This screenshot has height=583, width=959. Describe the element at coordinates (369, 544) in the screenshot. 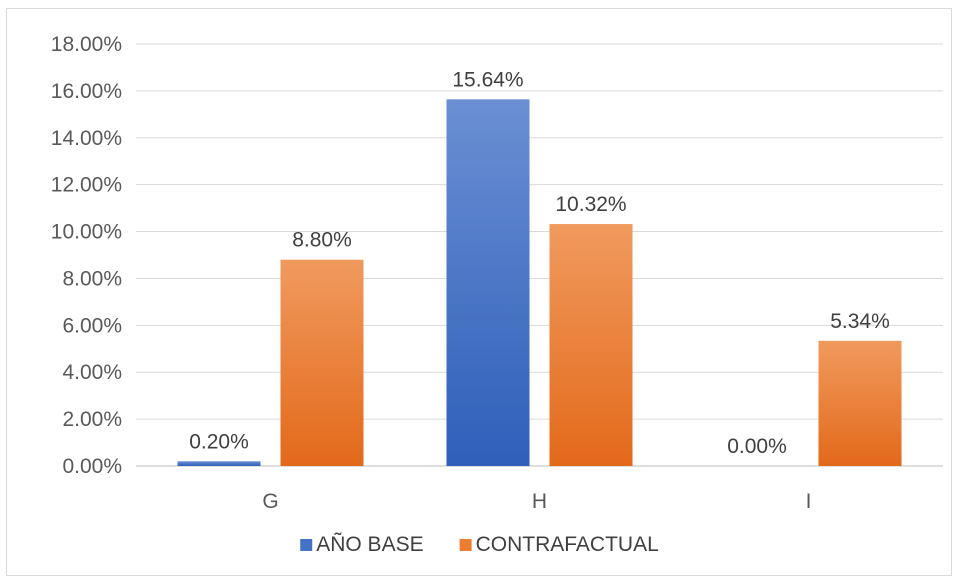

I see `legend-label: AÑO BASE` at that location.